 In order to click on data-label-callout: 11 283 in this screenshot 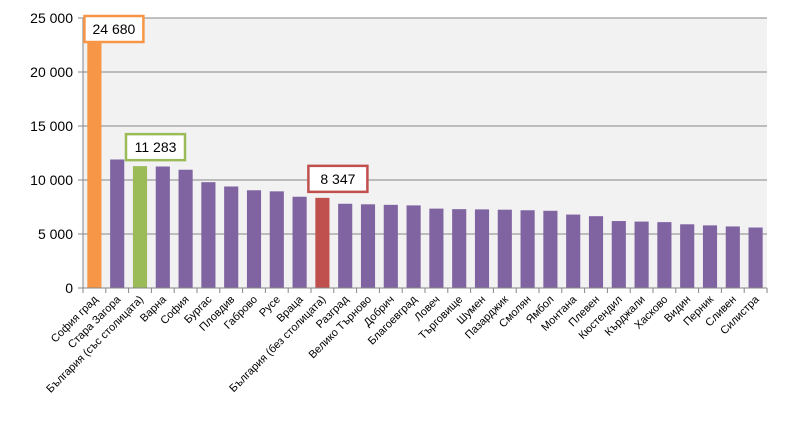, I will do `click(155, 147)`.